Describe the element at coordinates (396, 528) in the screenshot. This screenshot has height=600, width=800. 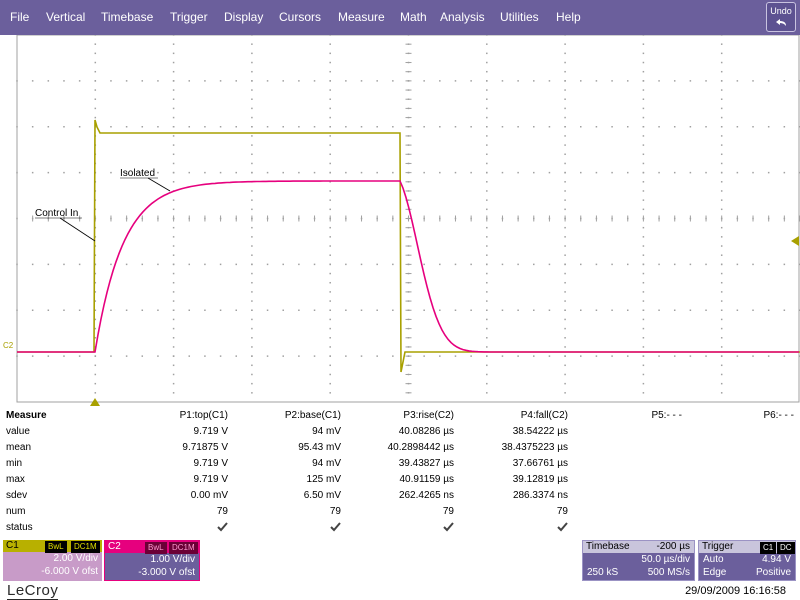
I see `status-p3` at that location.